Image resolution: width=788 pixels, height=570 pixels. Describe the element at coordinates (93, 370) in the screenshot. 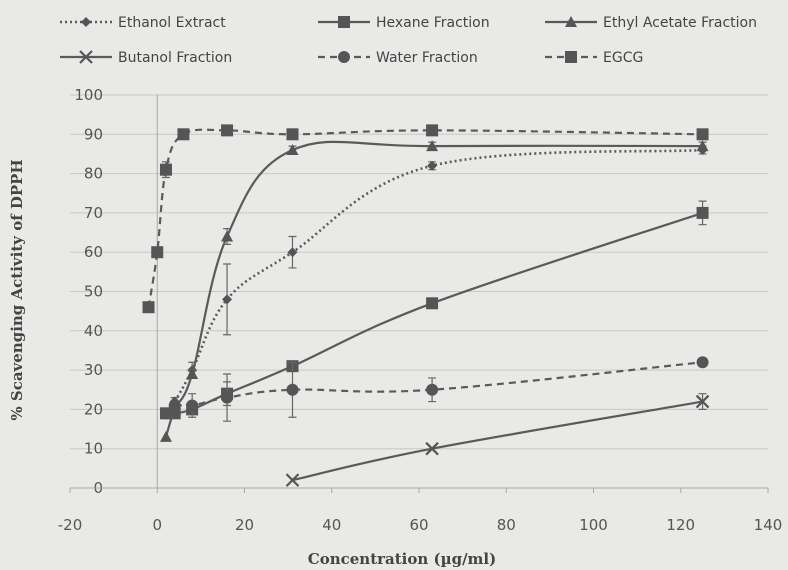

I see `y-tick-label: 30` at that location.